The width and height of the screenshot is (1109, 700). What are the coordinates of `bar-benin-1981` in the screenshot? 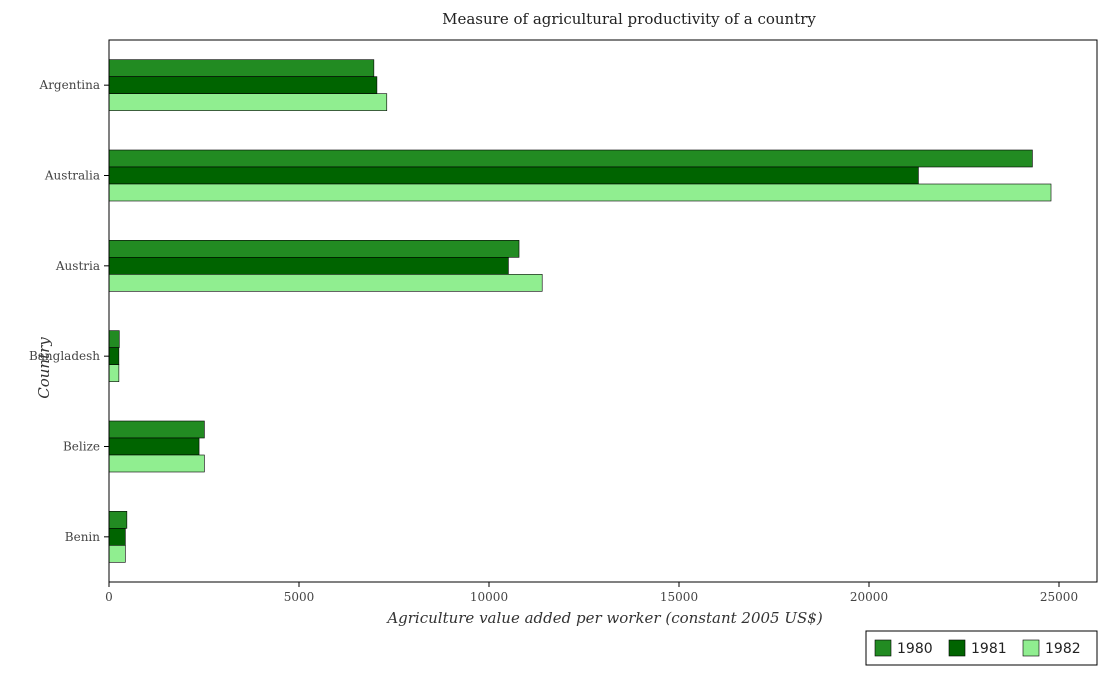 It's located at (117, 537).